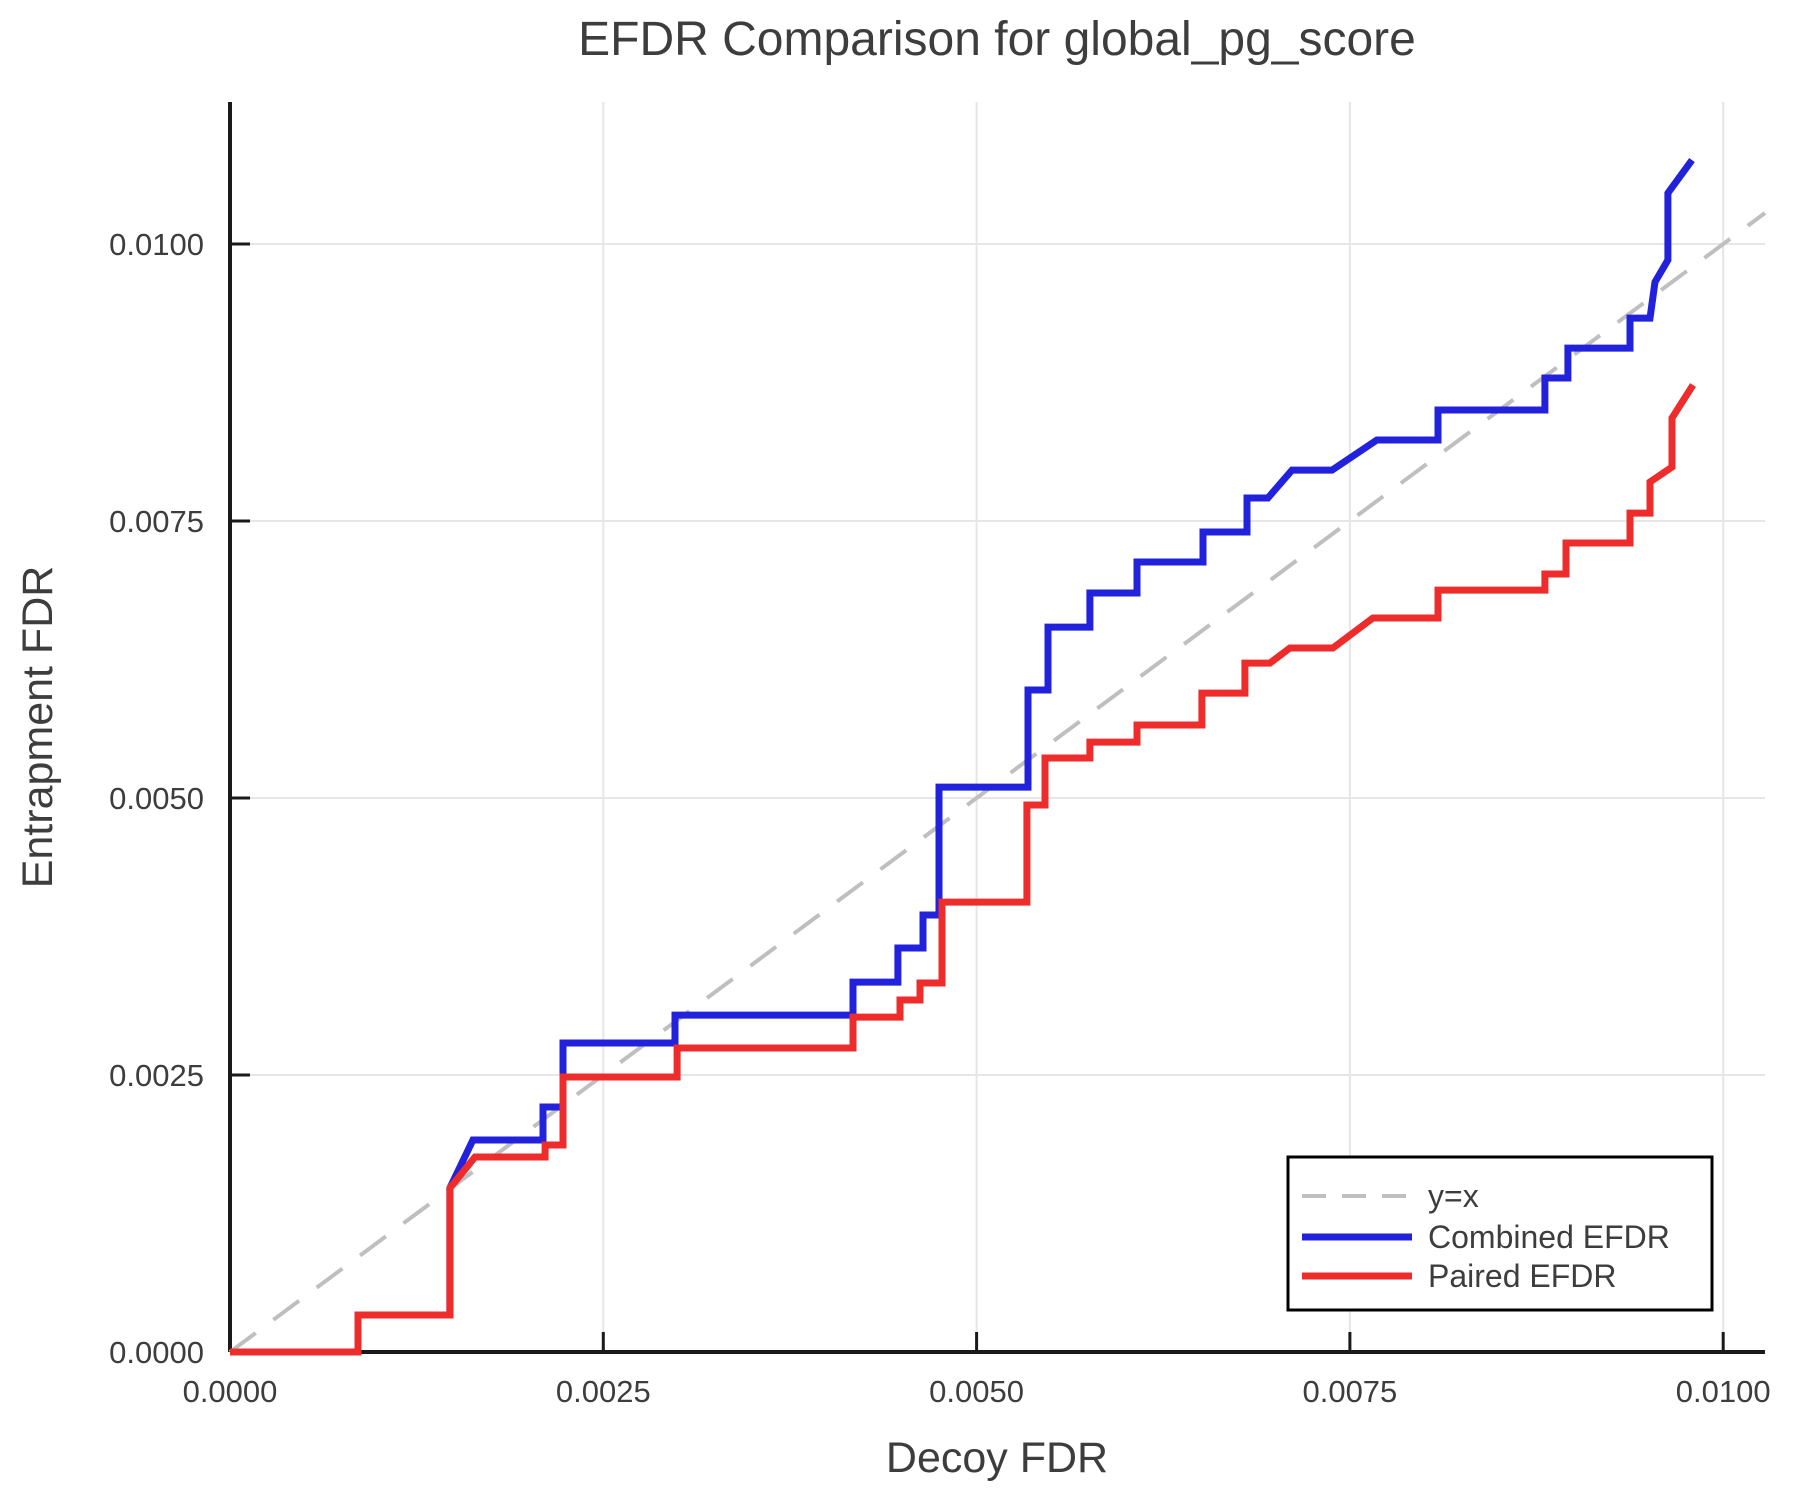 The width and height of the screenshot is (1800, 1500). I want to click on chart-title: EFDR Comparison for global_pg_score, so click(997, 39).